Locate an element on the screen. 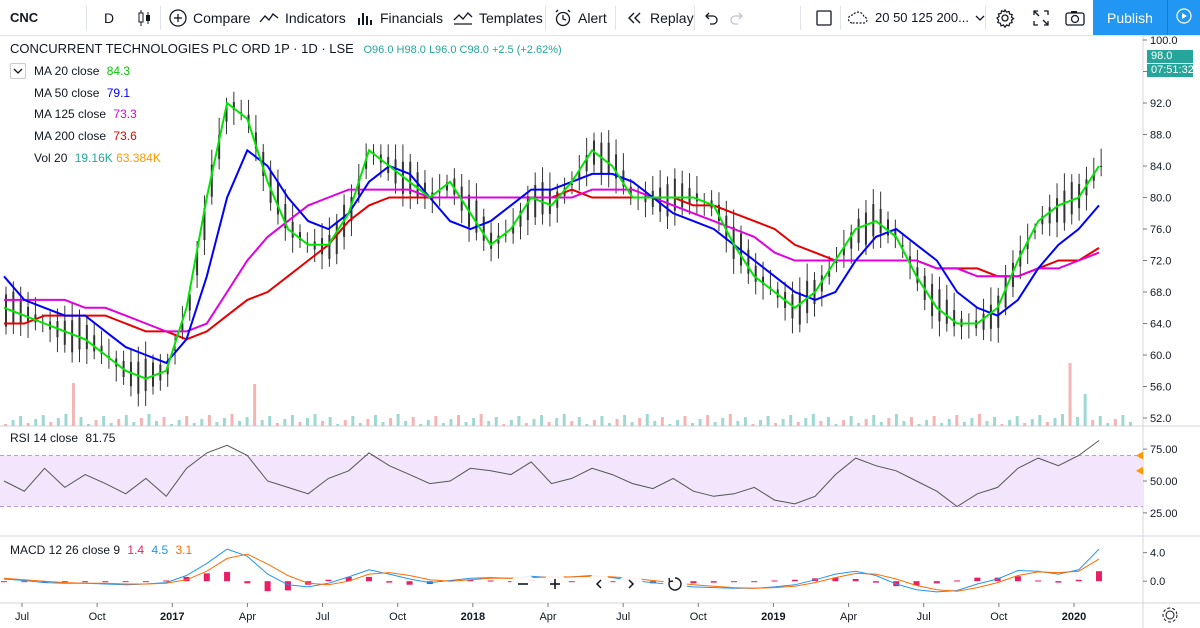  publish-label: Publish is located at coordinates (1130, 17).